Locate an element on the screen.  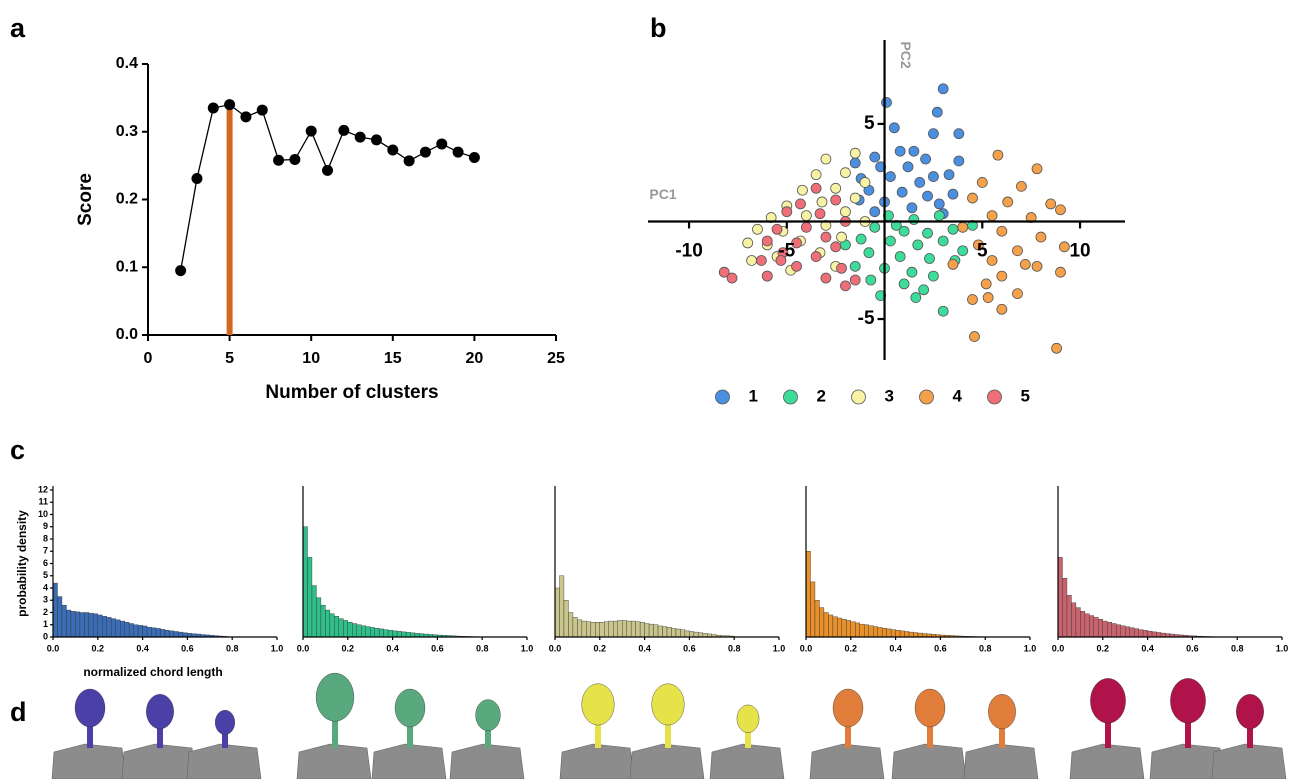
x-tick-label: -5 is located at coordinates (786, 250).